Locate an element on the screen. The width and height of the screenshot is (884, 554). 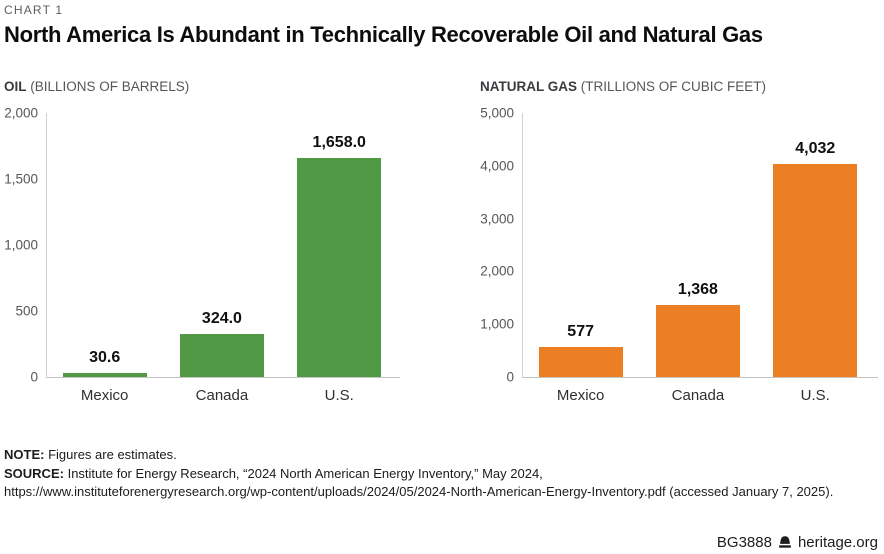
gas-x-axis-line is located at coordinates (700, 377).